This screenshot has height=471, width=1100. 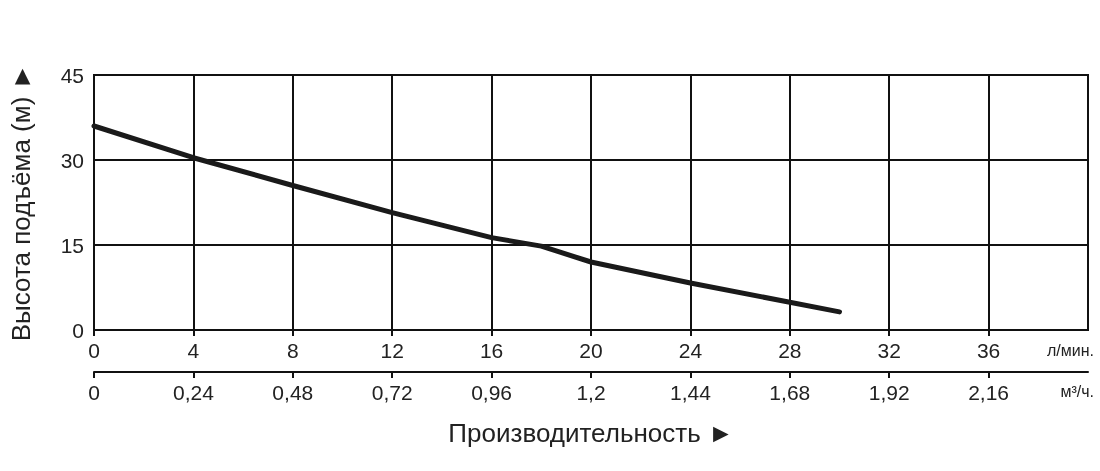 I want to click on x-tick-label: 24, so click(x=690, y=350).